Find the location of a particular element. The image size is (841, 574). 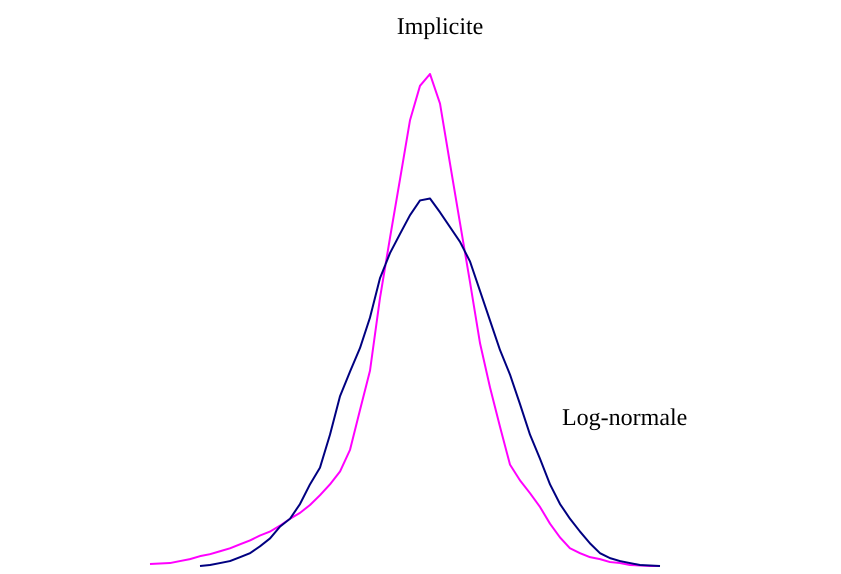

series-label: Log-normale is located at coordinates (625, 418).